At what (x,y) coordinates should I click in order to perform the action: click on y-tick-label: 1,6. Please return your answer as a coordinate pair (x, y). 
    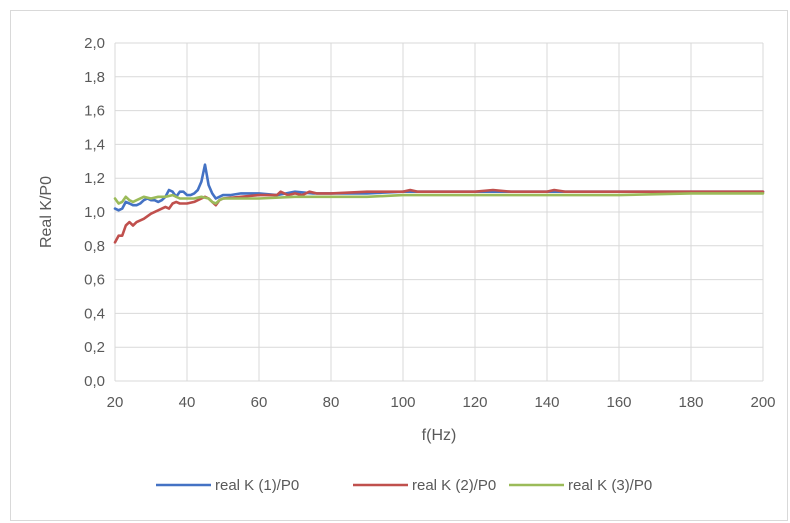
    Looking at the image, I should click on (94, 111).